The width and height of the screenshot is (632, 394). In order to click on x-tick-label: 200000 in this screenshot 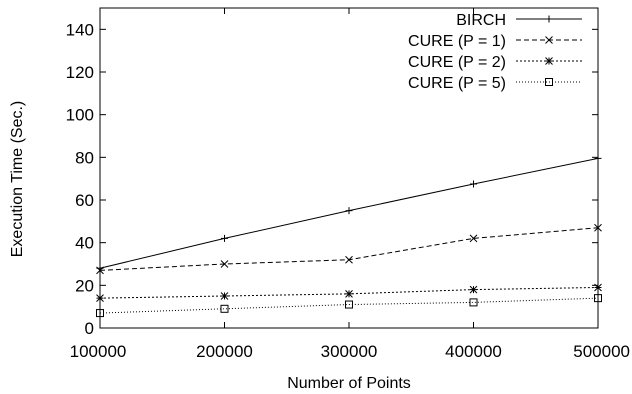, I will do `click(224, 351)`.